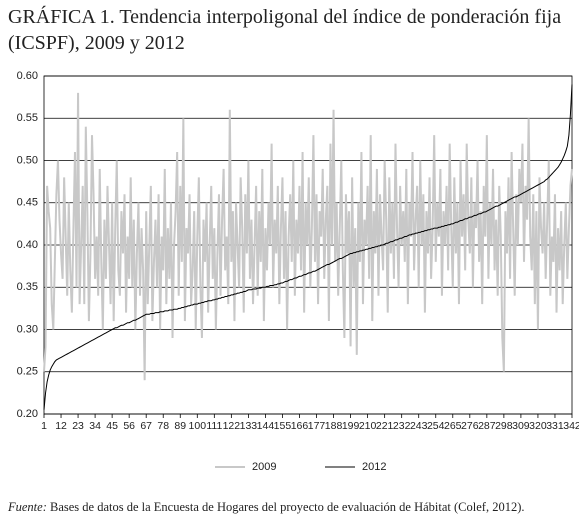  Describe the element at coordinates (487, 426) in the screenshot. I see `x-tick-label: 287` at that location.